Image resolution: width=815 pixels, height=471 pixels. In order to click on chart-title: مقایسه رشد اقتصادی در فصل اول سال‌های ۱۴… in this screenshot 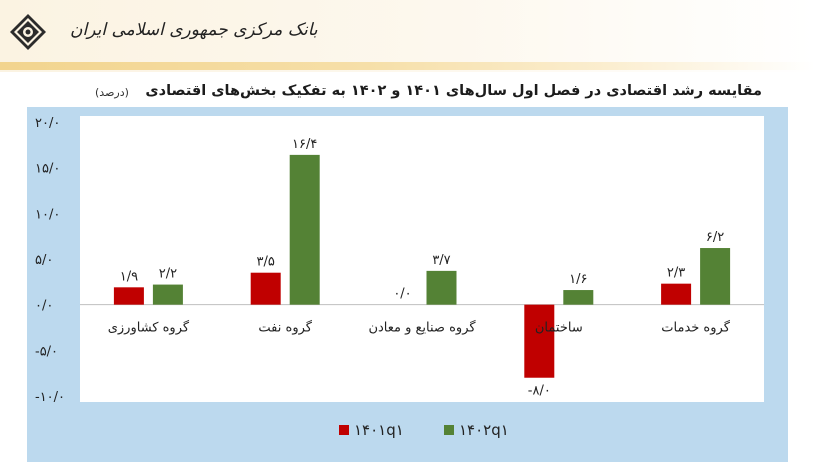, I will do `click(453, 91)`.